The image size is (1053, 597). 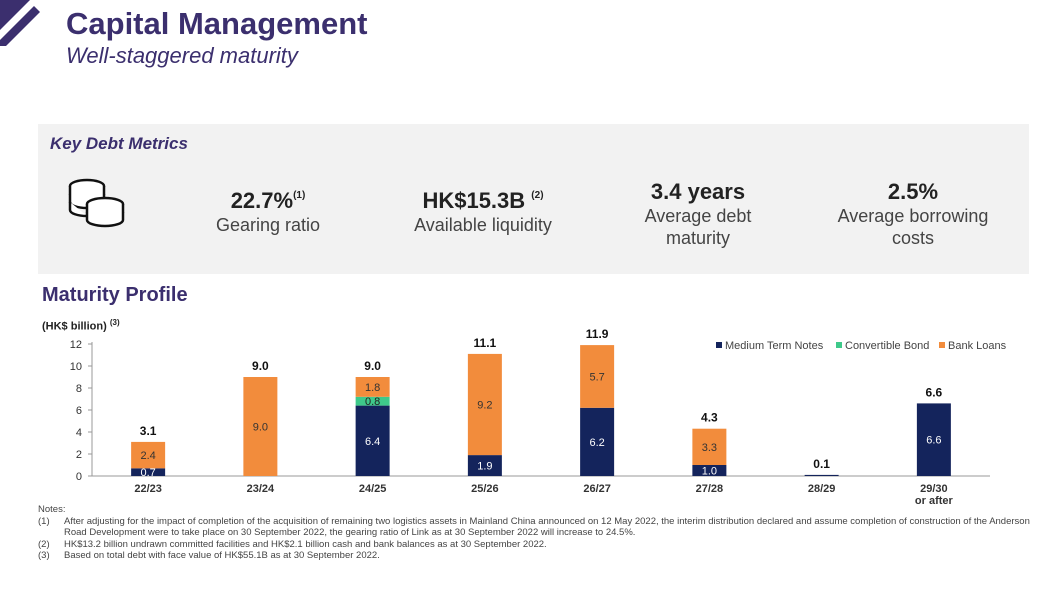 What do you see at coordinates (114, 322) in the screenshot?
I see `unit-footnote: (3)` at bounding box center [114, 322].